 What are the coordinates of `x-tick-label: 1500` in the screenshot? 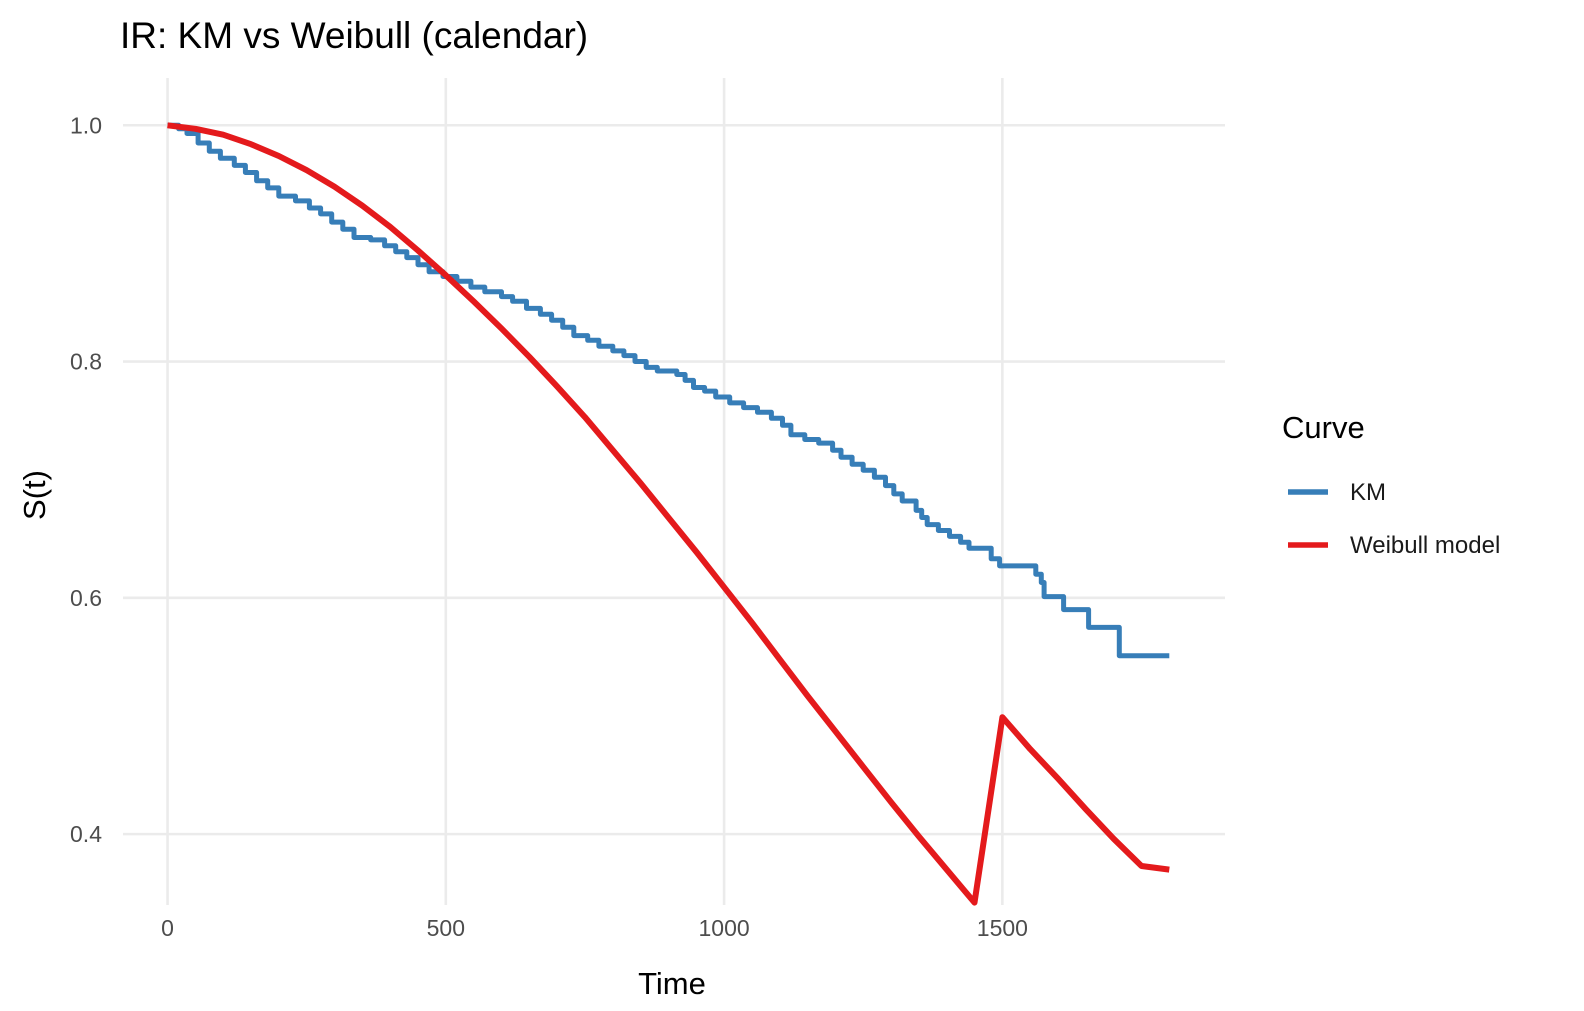 It's located at (1002, 928).